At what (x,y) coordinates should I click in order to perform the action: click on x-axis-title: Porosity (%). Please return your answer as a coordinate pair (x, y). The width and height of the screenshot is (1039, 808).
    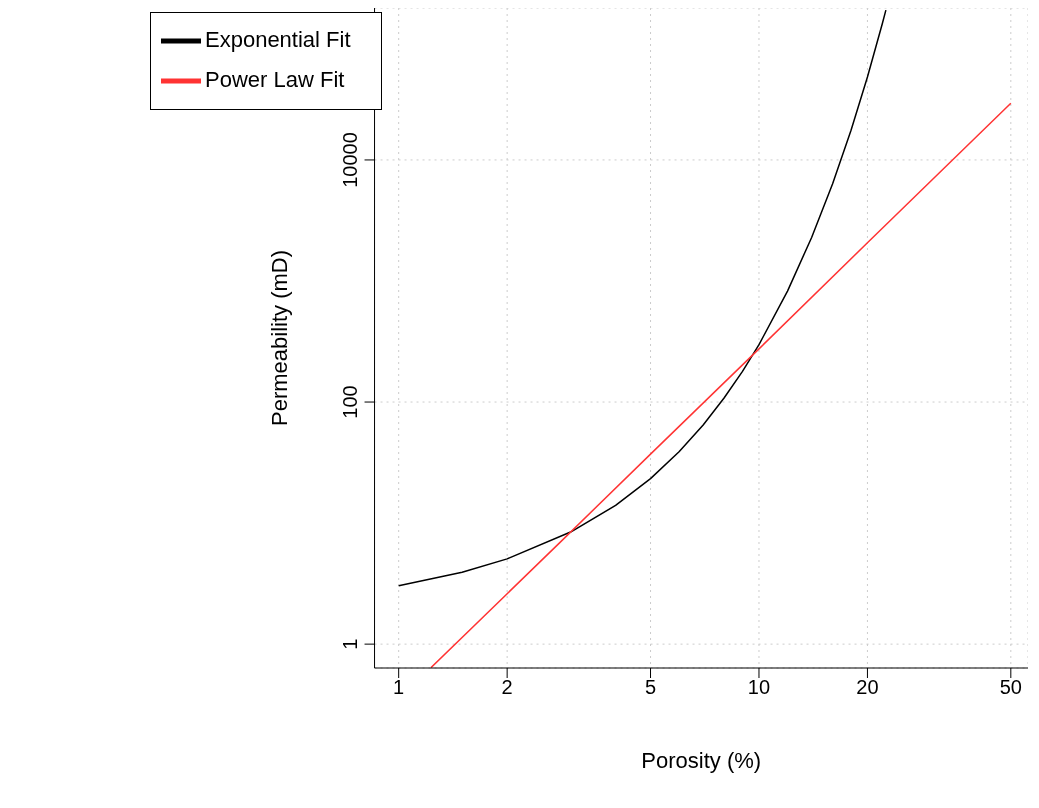
    Looking at the image, I should click on (701, 760).